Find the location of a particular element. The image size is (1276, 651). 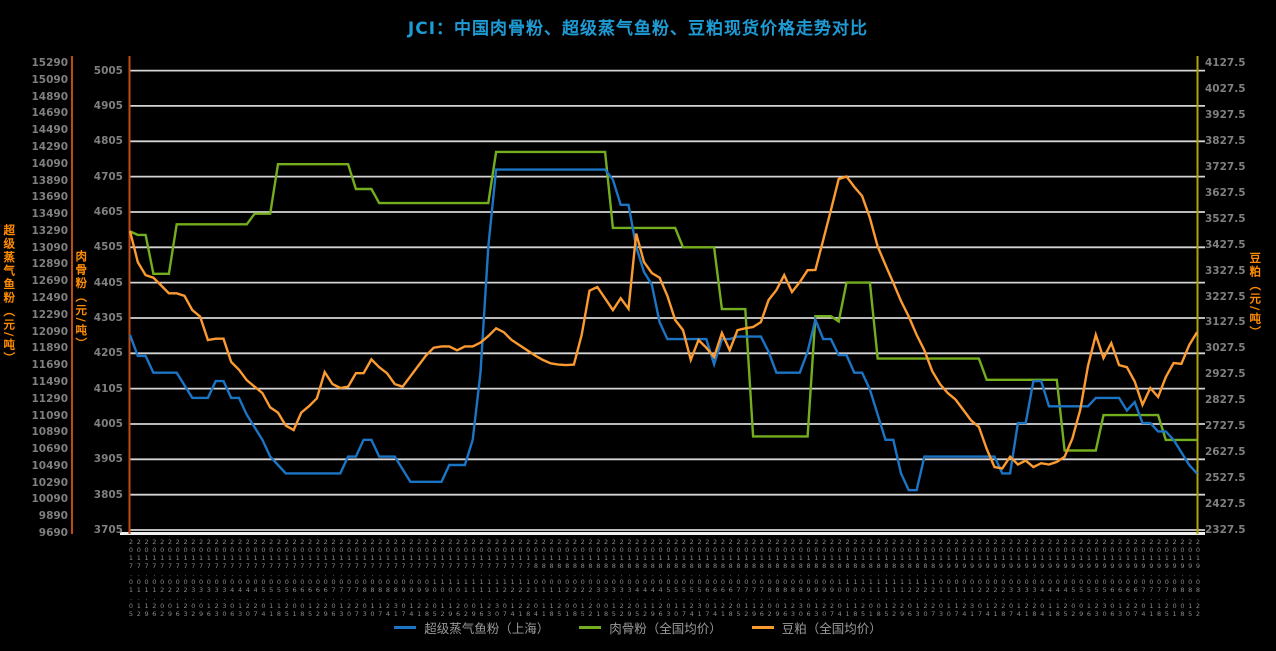

tick-label: 3805 is located at coordinates (108, 494).